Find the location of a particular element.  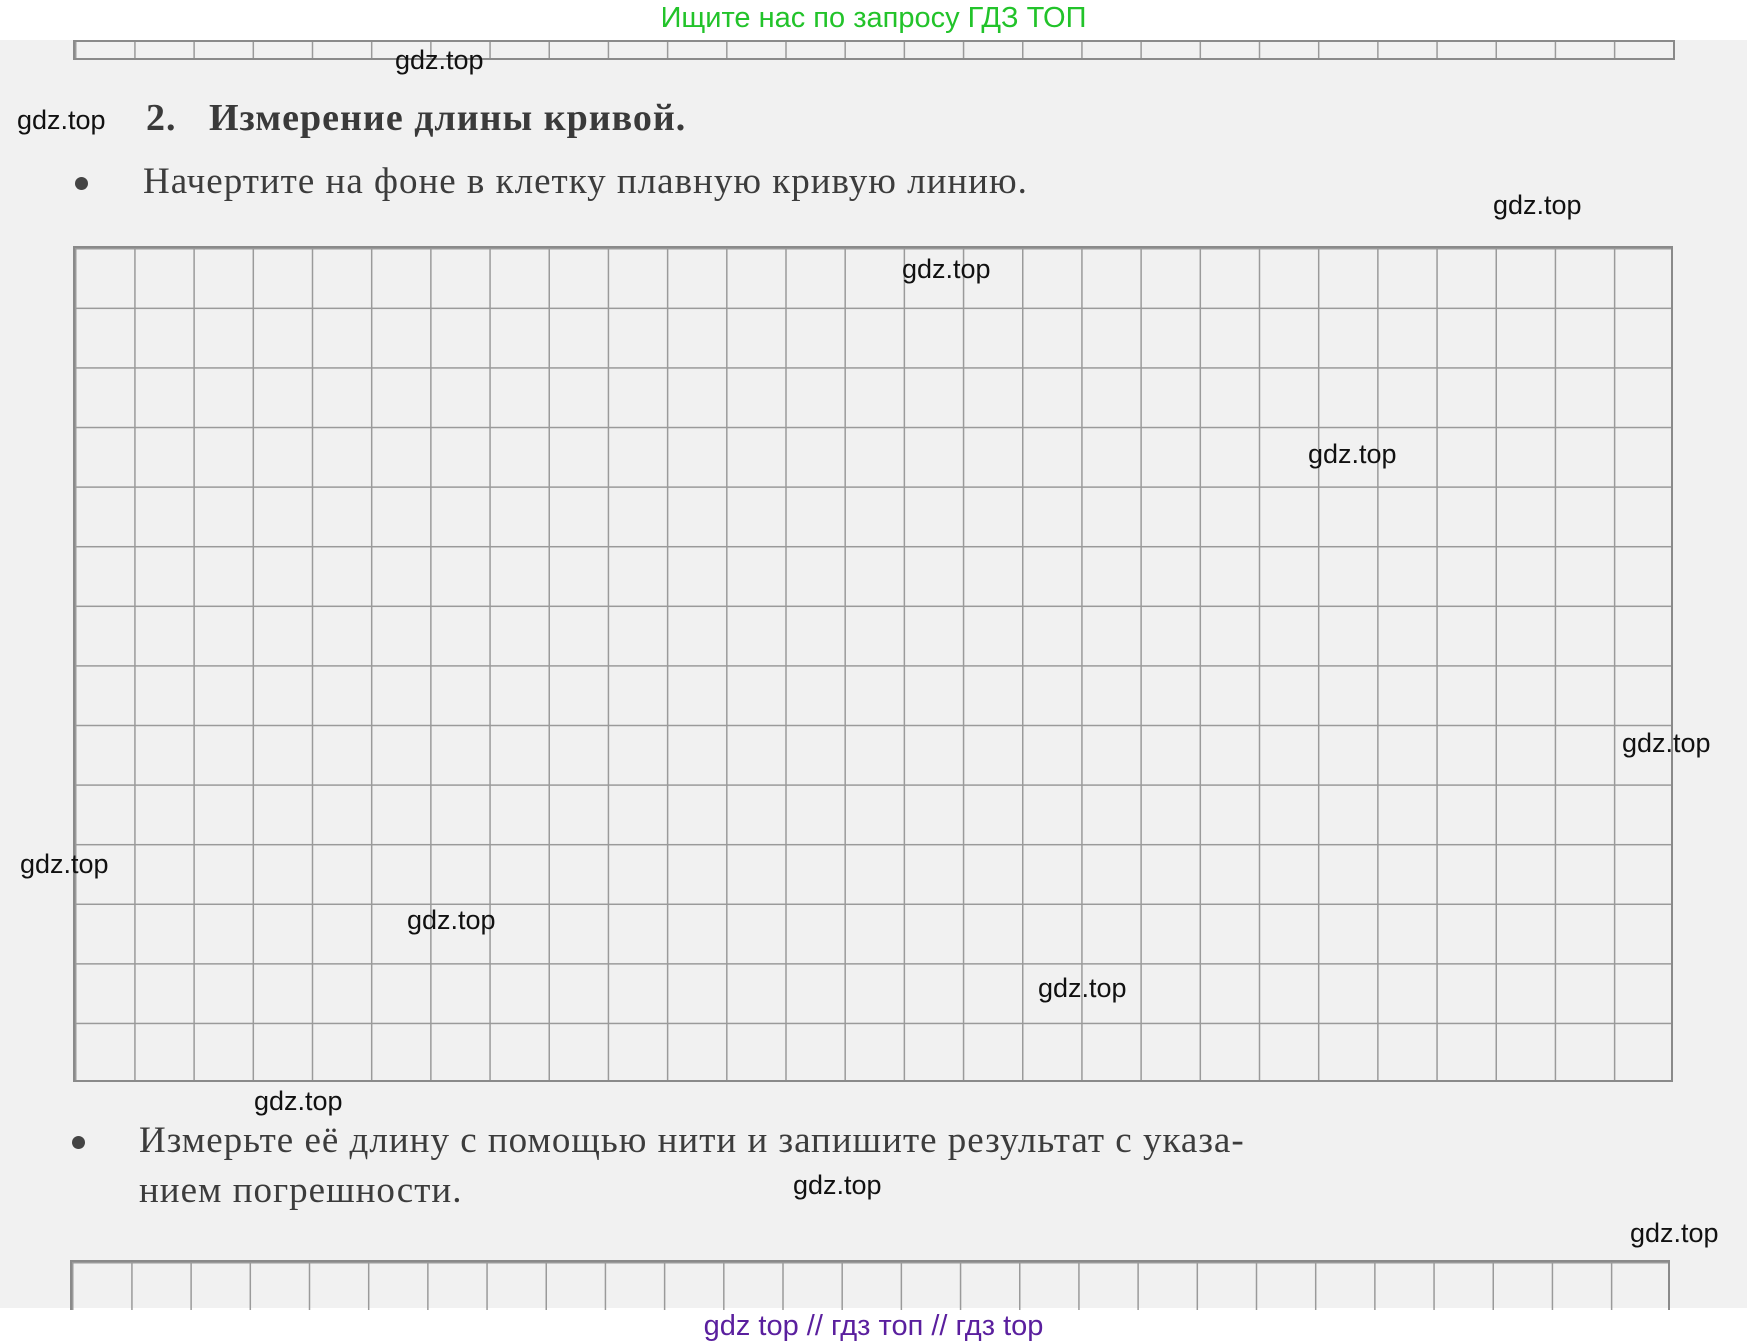

task-title: Измерение длины кривой. is located at coordinates (448, 118).